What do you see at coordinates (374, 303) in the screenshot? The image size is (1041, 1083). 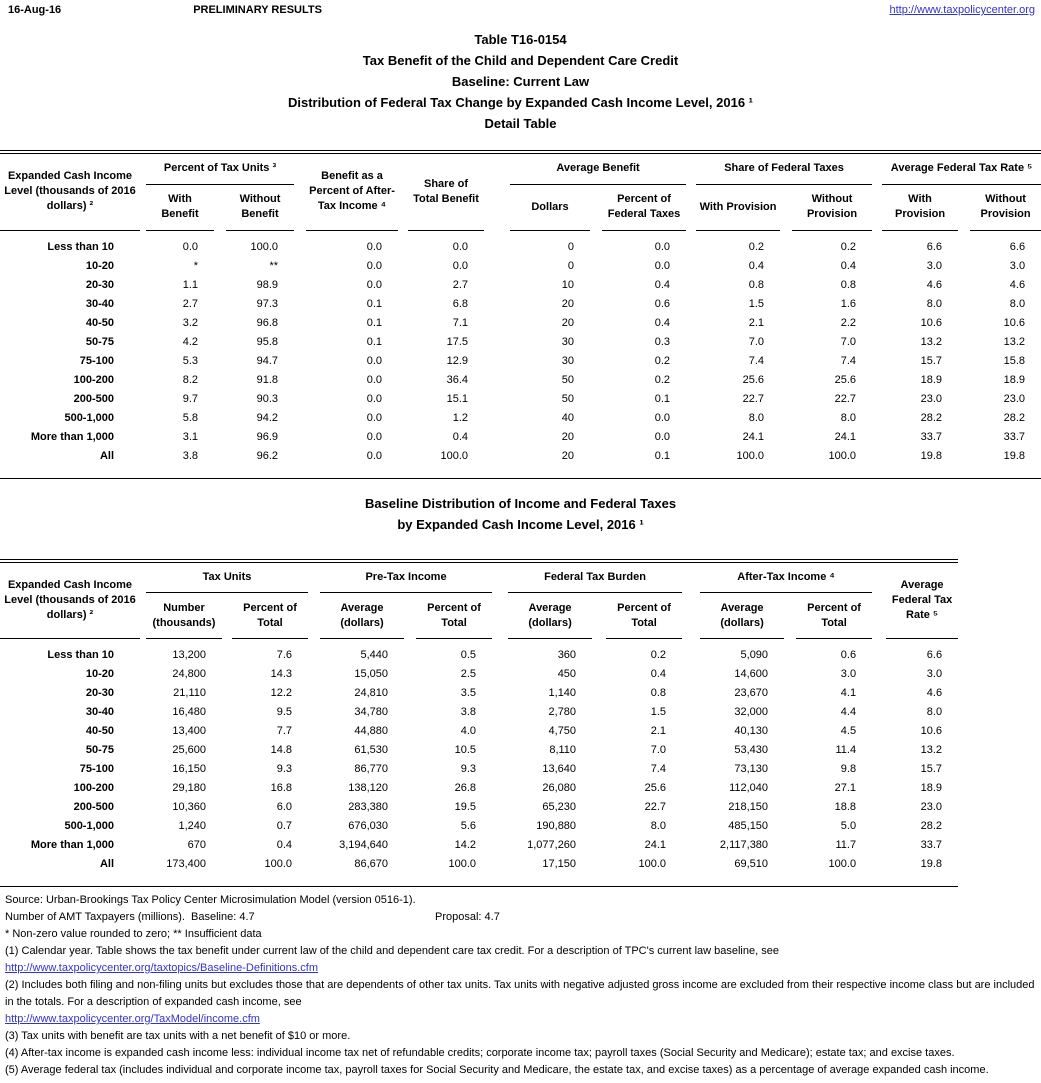 I see `value-cell: 0.1` at bounding box center [374, 303].